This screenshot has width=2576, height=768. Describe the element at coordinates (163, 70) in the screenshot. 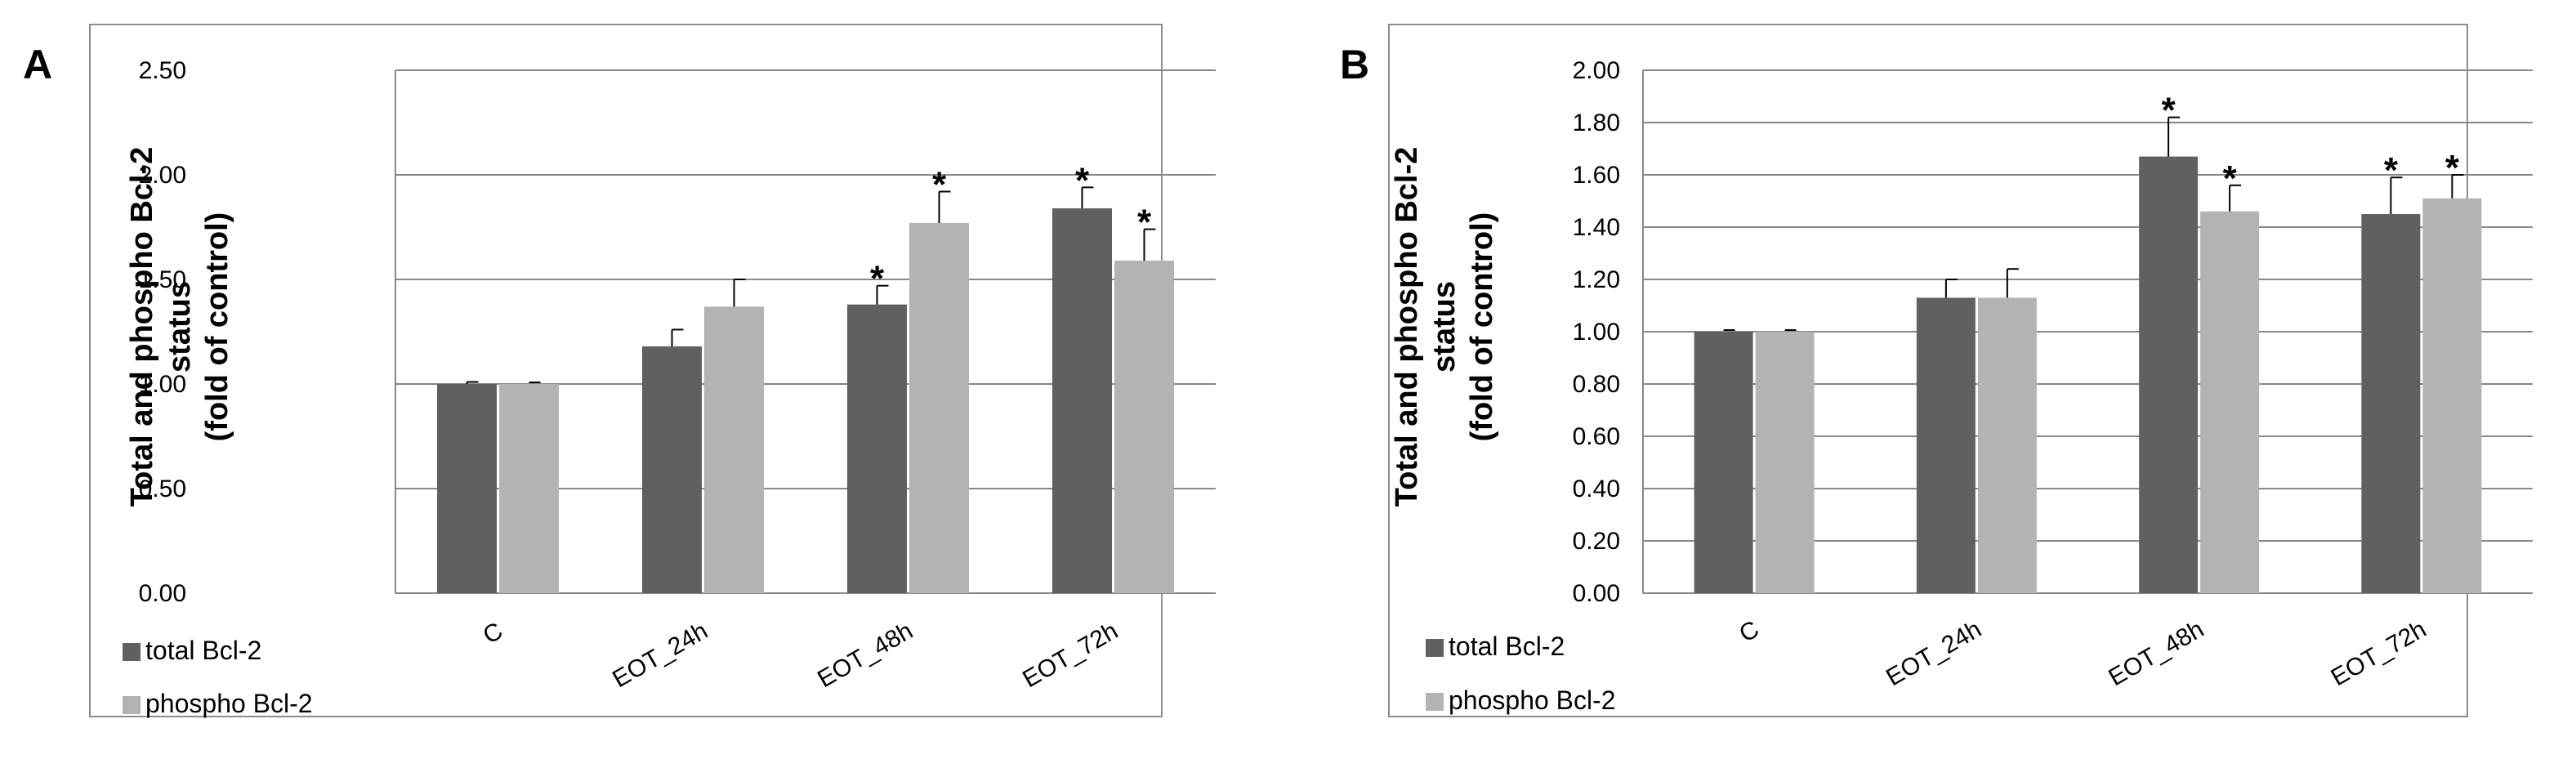

I see `y-tick-label: 2.50` at that location.